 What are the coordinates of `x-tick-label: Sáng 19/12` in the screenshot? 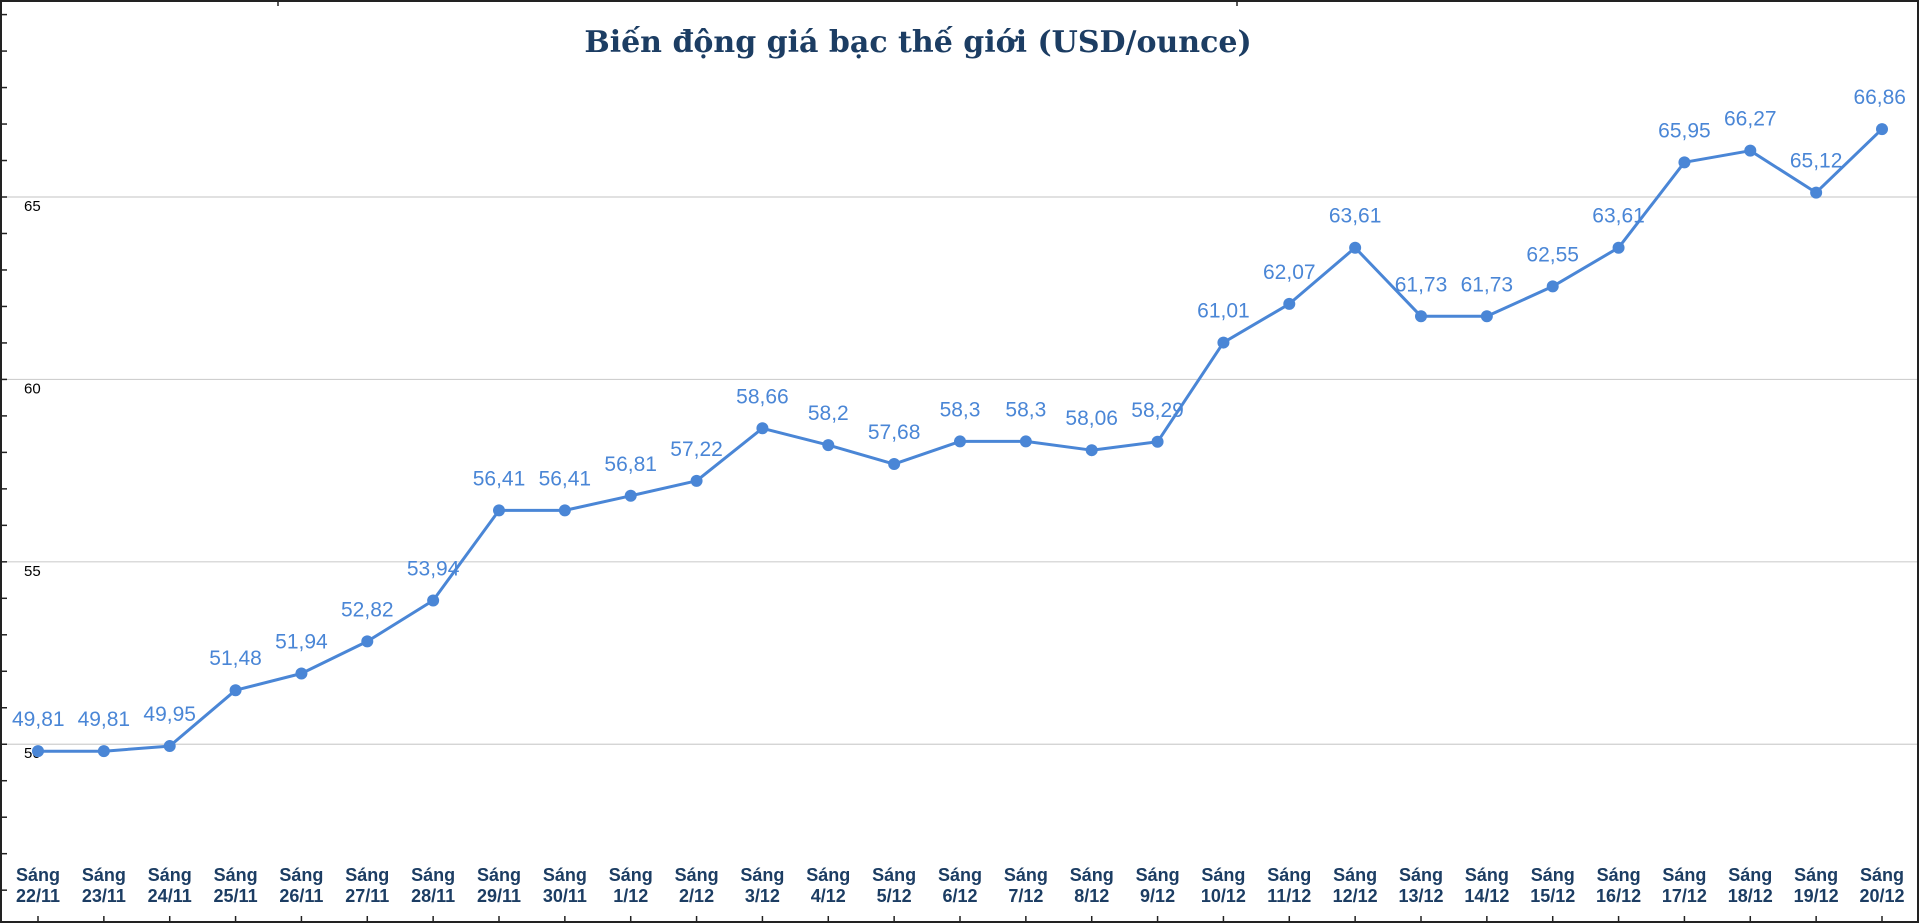 It's located at (1816, 885).